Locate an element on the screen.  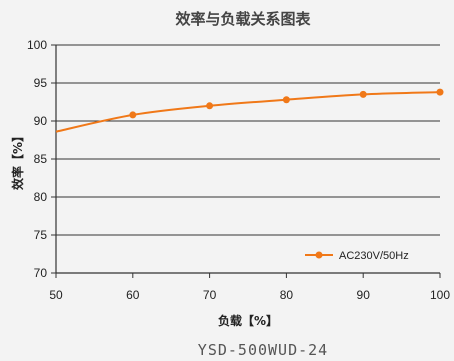
model-number: YSD-500WUD-24 is located at coordinates (263, 350).